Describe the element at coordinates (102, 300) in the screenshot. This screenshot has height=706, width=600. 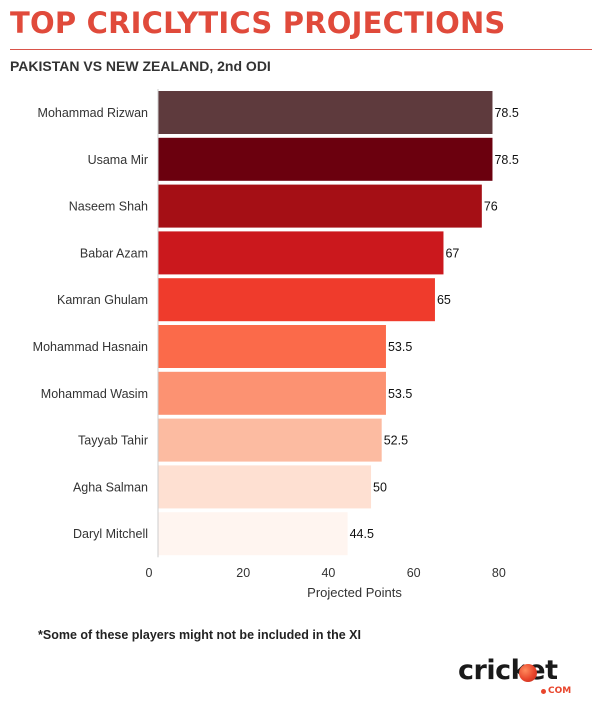
I see `category-label-4: Kamran Ghulam` at that location.